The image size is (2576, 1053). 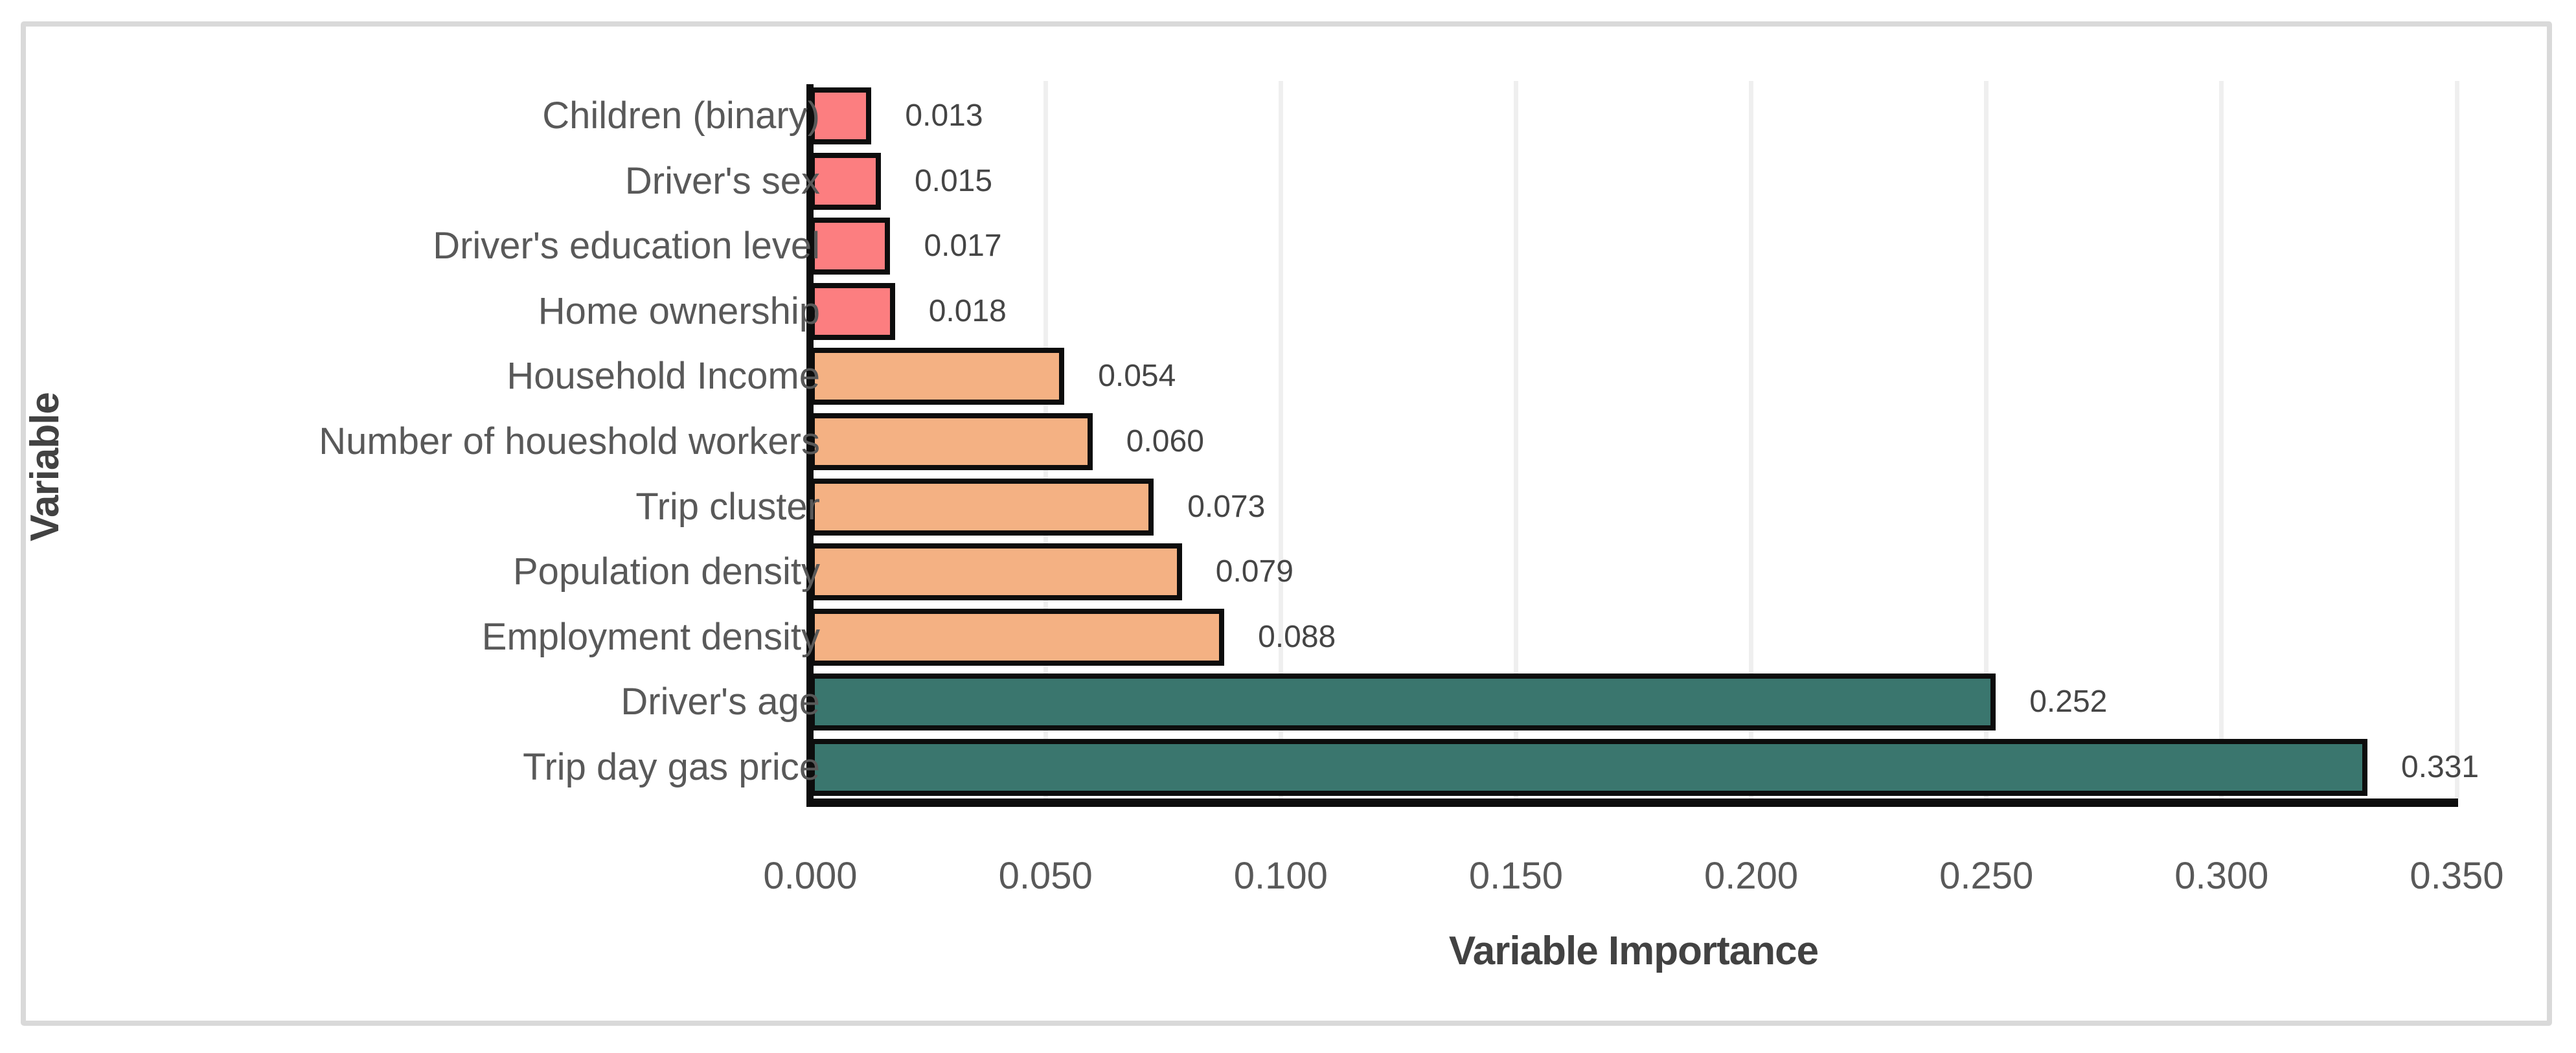 I want to click on category-label: Population density, so click(x=667, y=571).